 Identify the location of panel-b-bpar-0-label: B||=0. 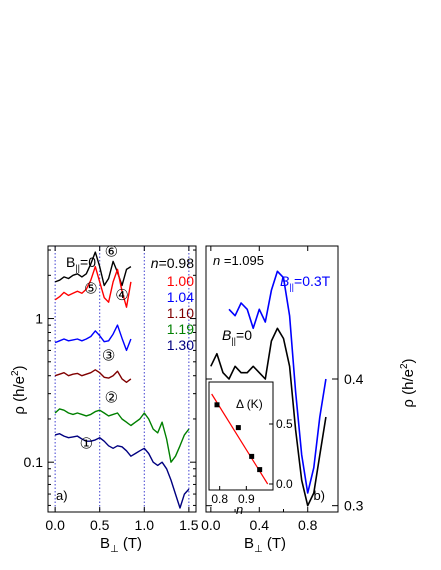
(237, 336).